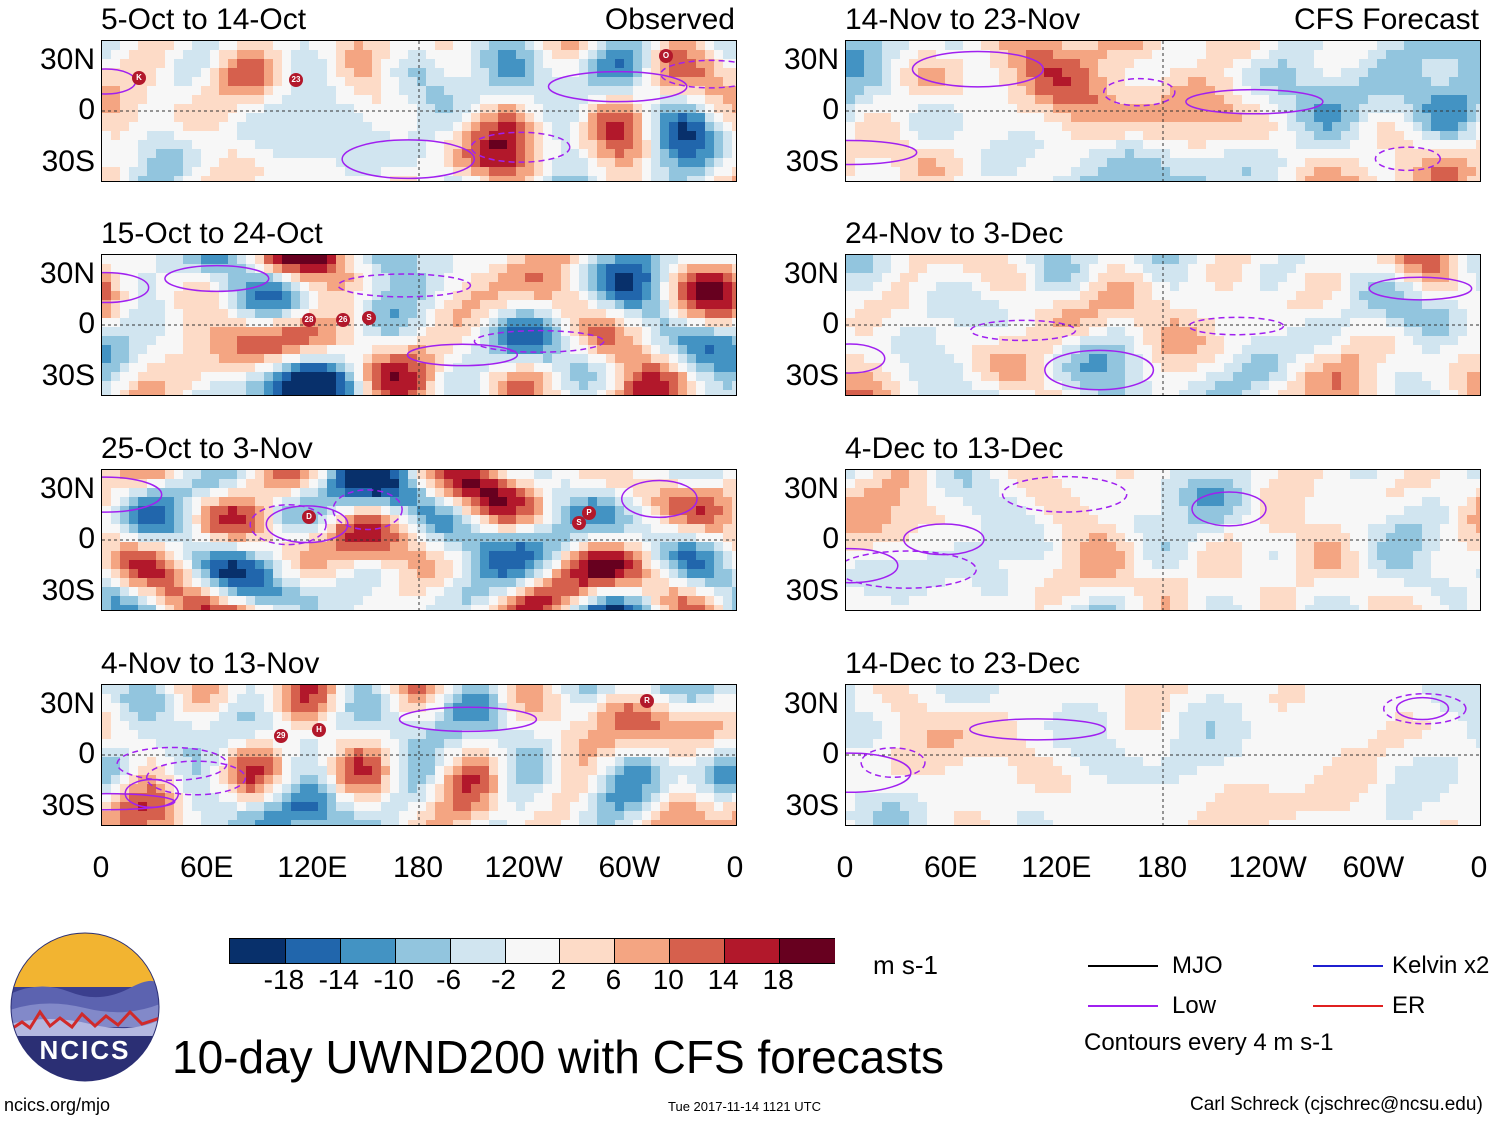 The width and height of the screenshot is (1510, 1121). What do you see at coordinates (86, 109) in the screenshot?
I see `observed-panel-1-lat-1: 0` at bounding box center [86, 109].